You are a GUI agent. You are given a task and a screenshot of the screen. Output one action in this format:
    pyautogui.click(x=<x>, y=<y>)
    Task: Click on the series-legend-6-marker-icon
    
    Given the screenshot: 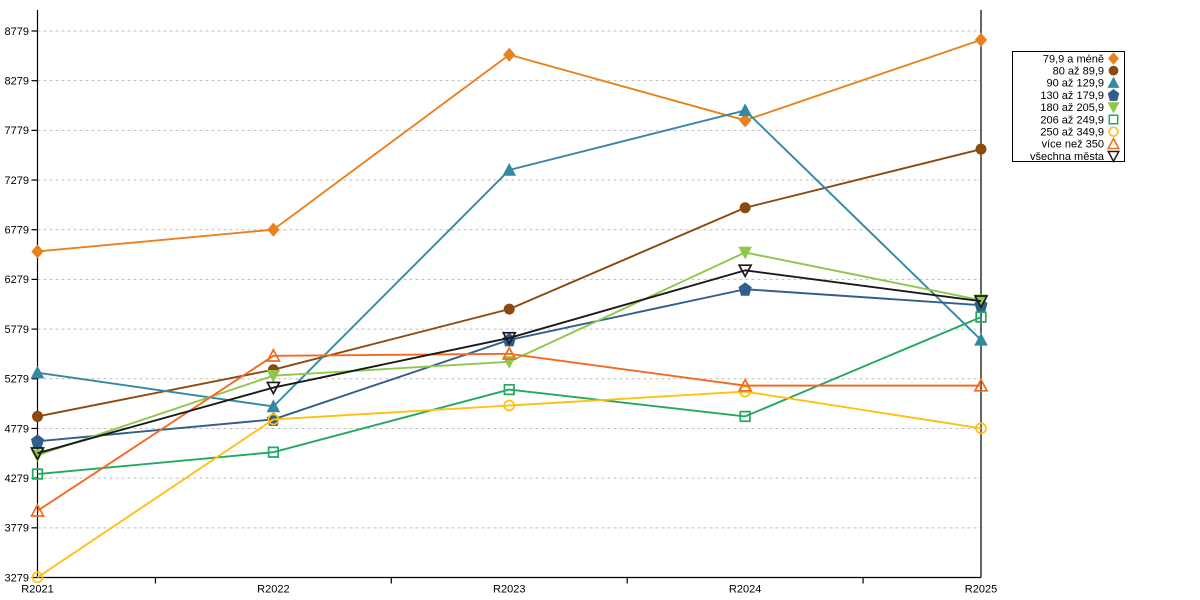 What is the action you would take?
    pyautogui.click(x=1113, y=131)
    